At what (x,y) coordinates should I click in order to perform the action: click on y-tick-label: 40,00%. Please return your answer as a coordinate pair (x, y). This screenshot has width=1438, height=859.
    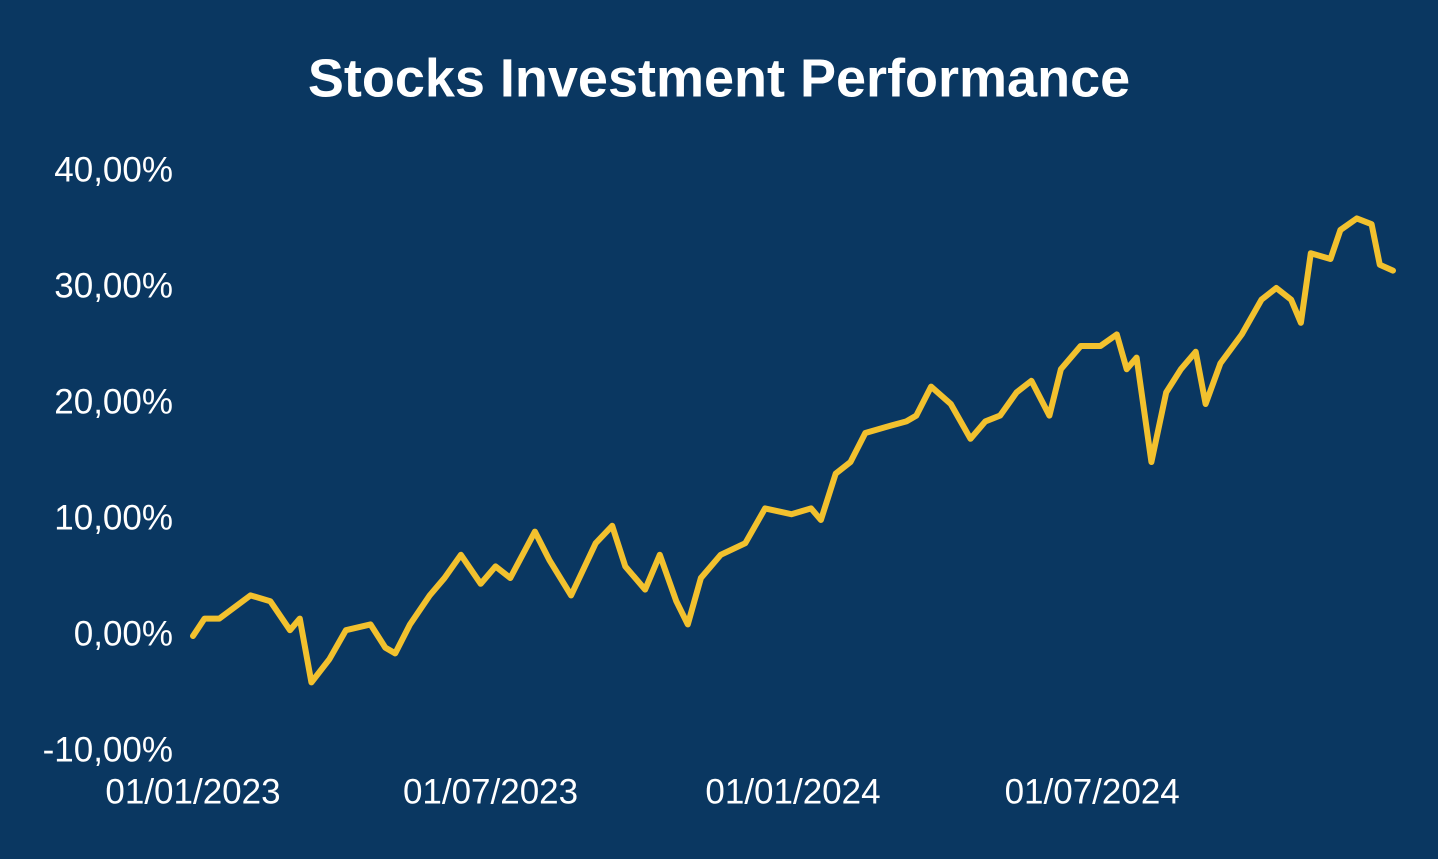
    Looking at the image, I should click on (113, 169).